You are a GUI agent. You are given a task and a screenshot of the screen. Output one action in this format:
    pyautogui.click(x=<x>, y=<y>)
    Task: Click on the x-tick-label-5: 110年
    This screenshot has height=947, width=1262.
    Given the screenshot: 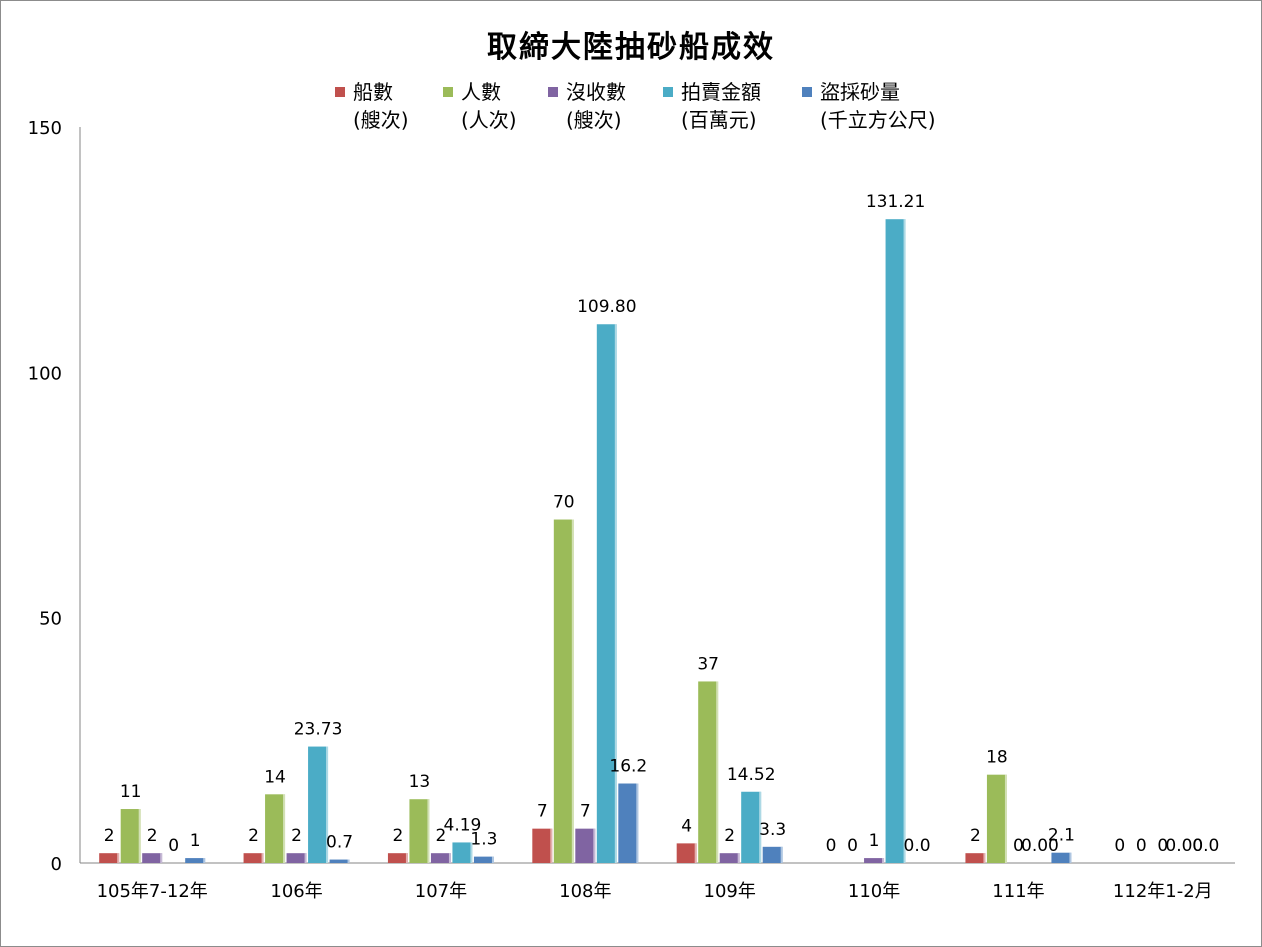 What is the action you would take?
    pyautogui.click(x=874, y=891)
    